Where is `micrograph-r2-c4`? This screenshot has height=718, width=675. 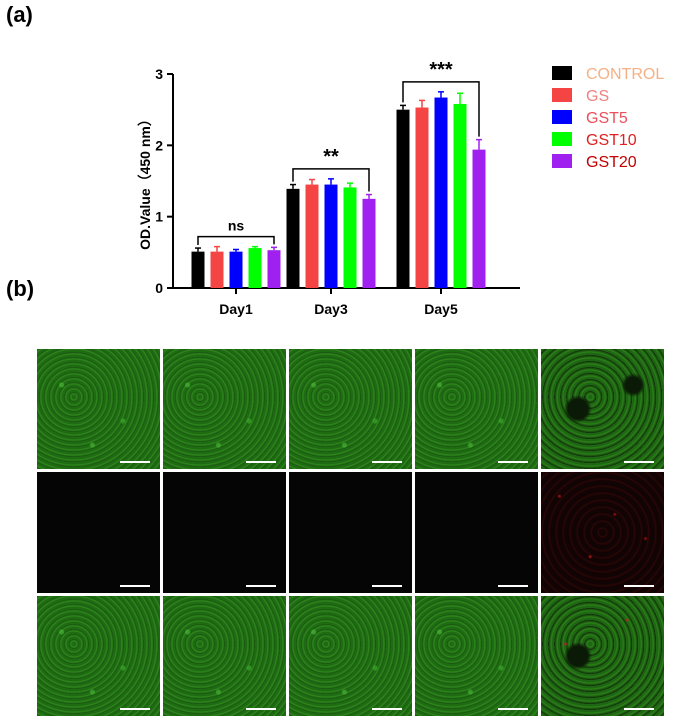 micrograph-r2-c4 is located at coordinates (476, 532).